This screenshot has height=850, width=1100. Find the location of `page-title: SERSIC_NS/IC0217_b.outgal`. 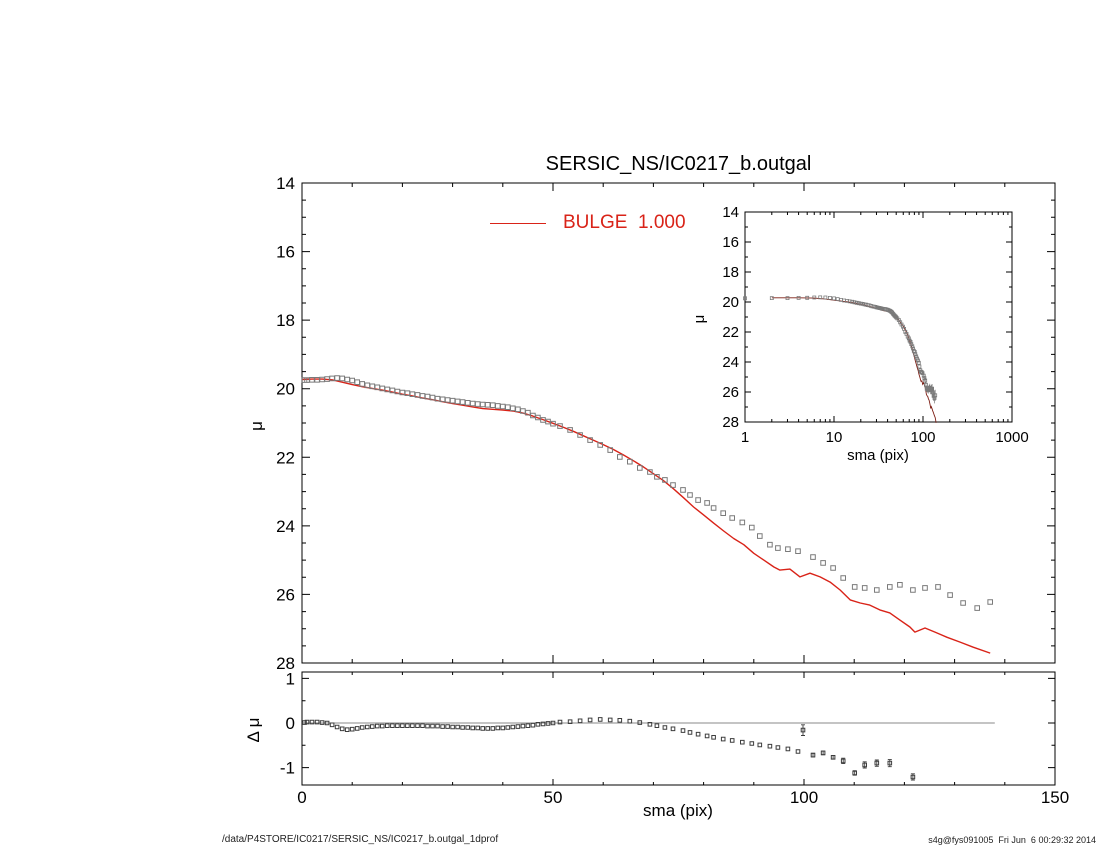

page-title: SERSIC_NS/IC0217_b.outgal is located at coordinates (678, 164).